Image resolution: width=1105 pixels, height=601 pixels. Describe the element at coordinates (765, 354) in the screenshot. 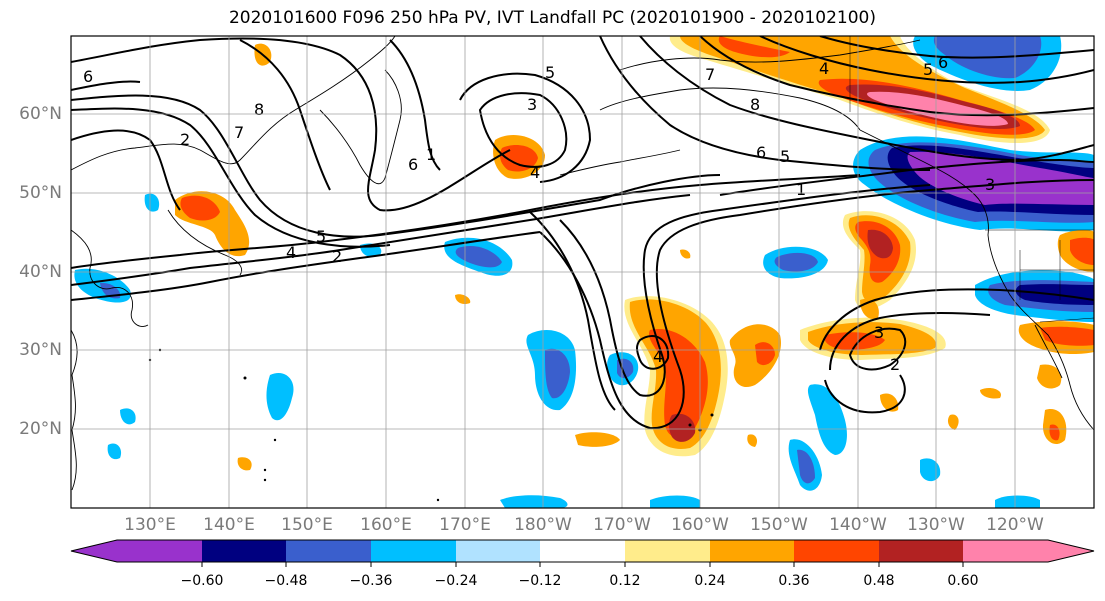

I see `positive-anomaly-155w-core` at that location.